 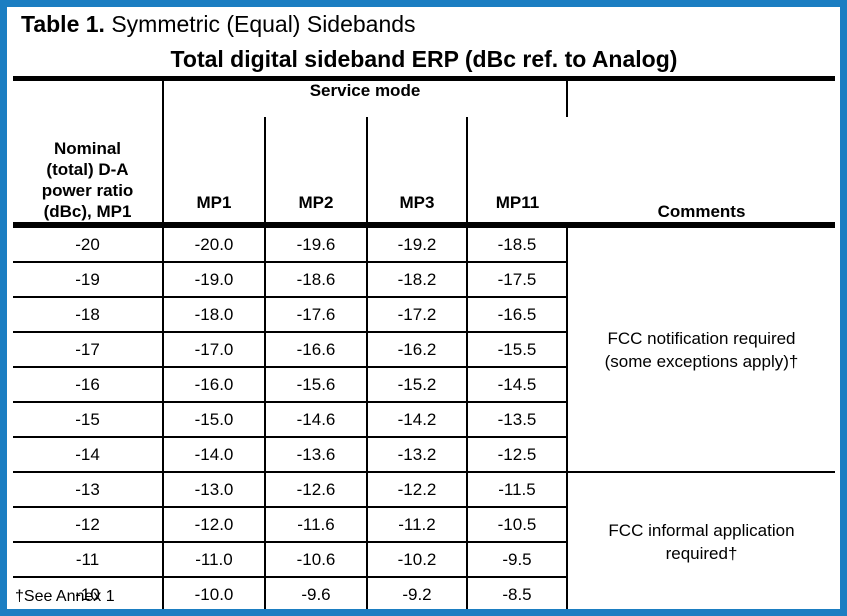 I want to click on value-cell: -12.6, so click(x=315, y=490).